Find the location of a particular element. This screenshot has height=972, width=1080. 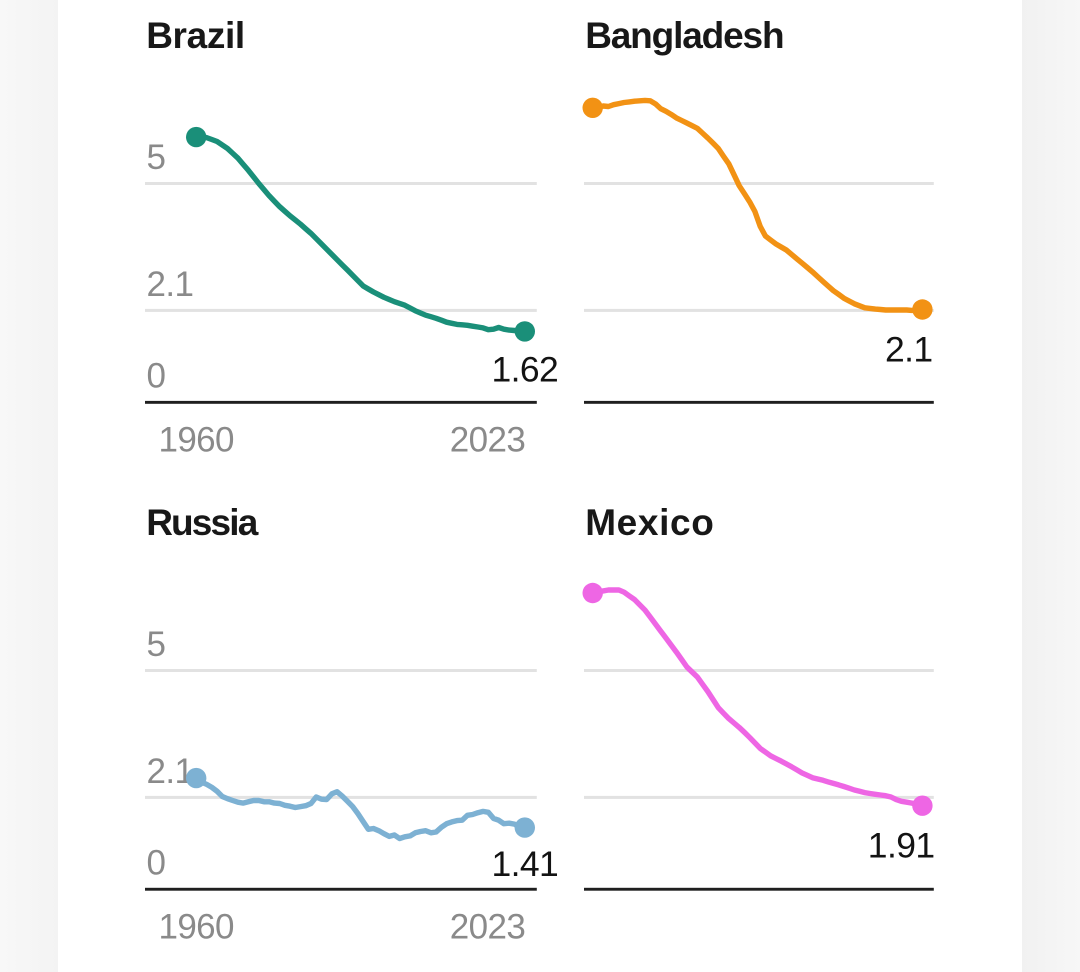

svg-text: Bangladesh is located at coordinates (684, 35).